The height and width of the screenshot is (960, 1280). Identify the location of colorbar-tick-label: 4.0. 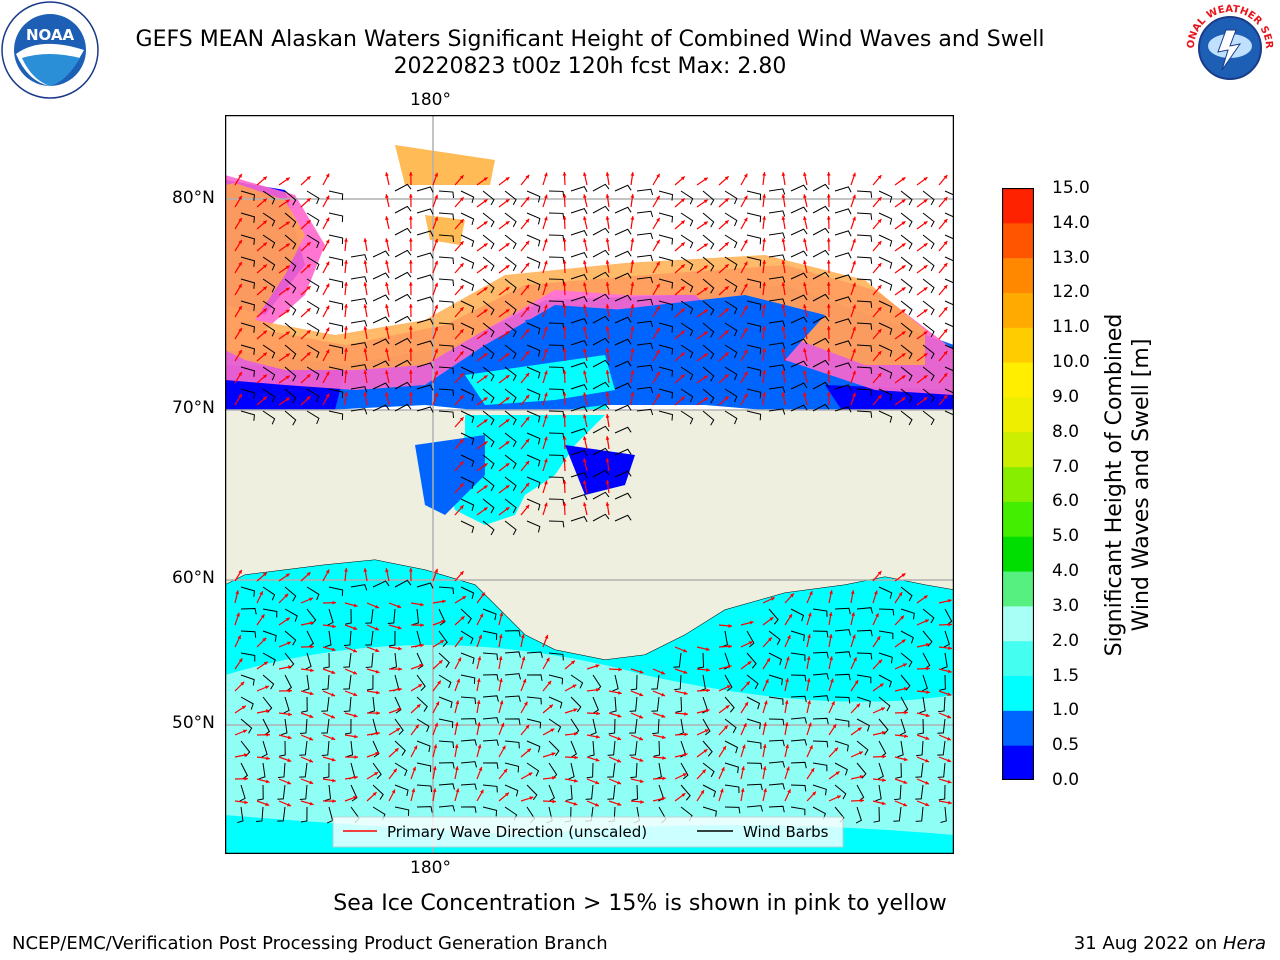
(1066, 571).